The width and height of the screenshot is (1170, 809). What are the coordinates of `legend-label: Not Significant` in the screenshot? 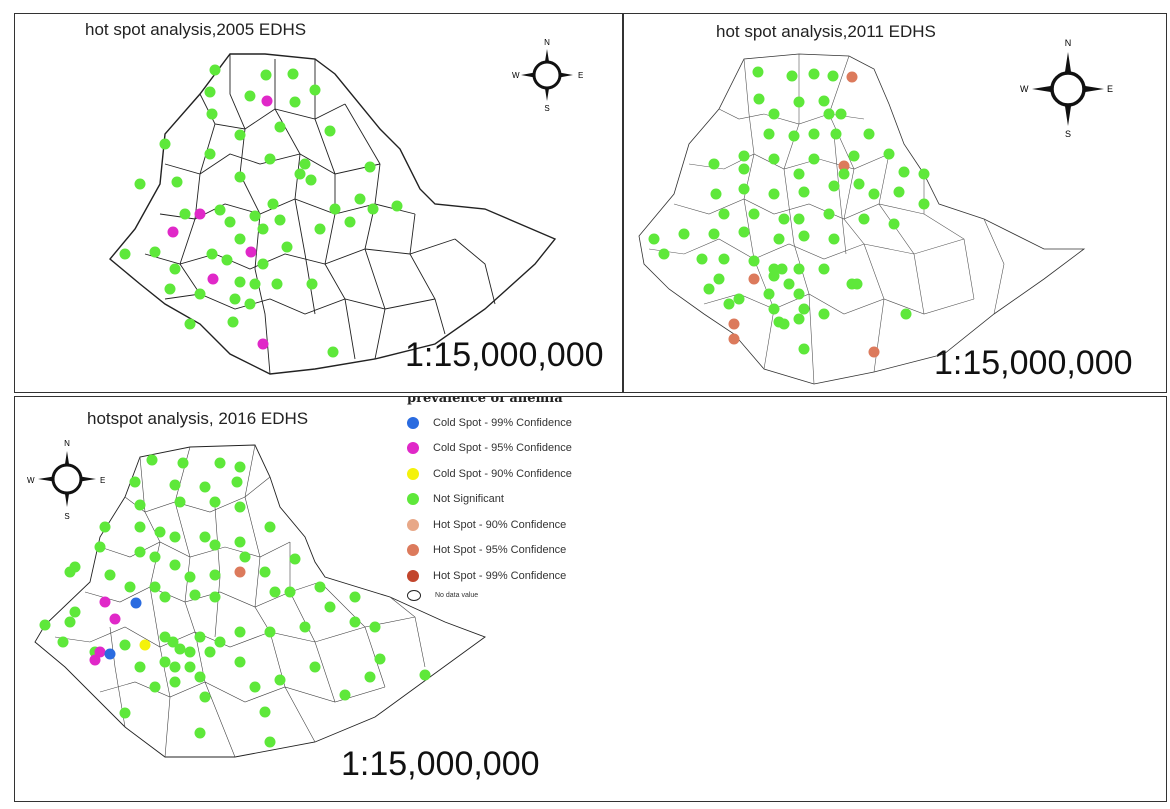 It's located at (468, 499).